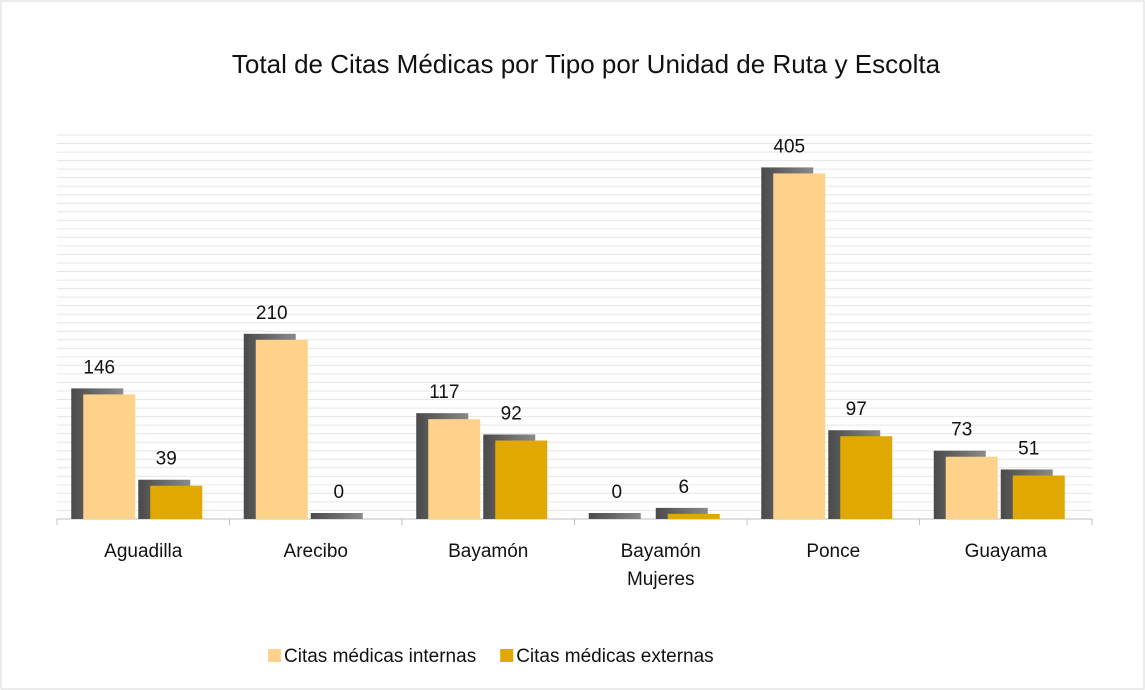 The width and height of the screenshot is (1145, 690). What do you see at coordinates (856, 409) in the screenshot?
I see `data-label: 97` at bounding box center [856, 409].